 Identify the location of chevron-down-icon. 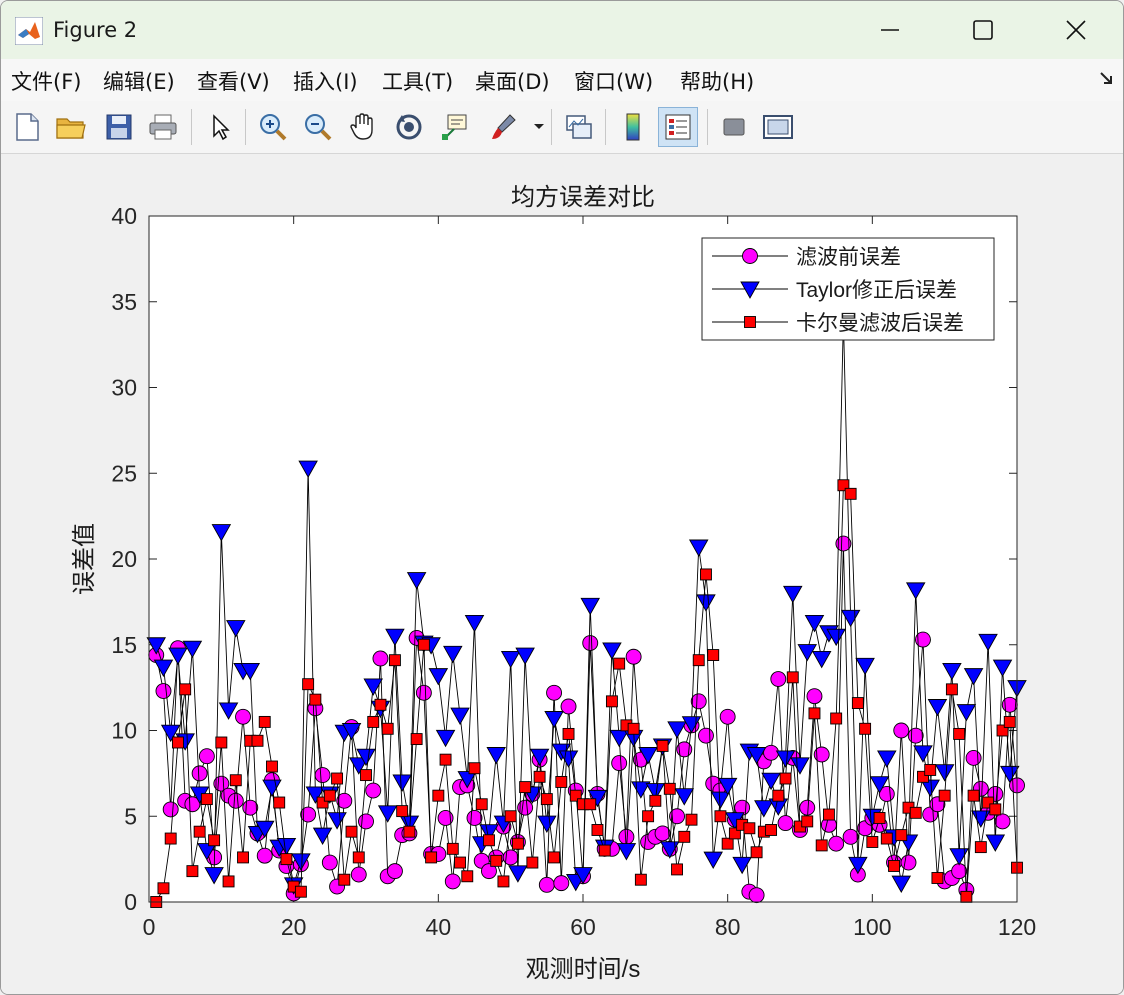
(539, 127).